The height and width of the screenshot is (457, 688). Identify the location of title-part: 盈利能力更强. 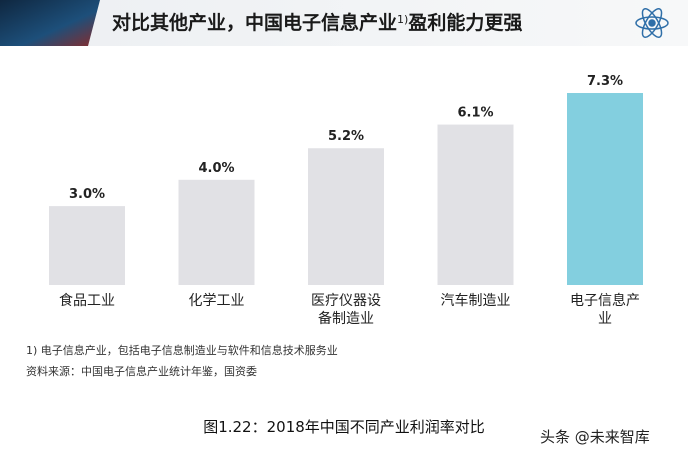
(464, 22).